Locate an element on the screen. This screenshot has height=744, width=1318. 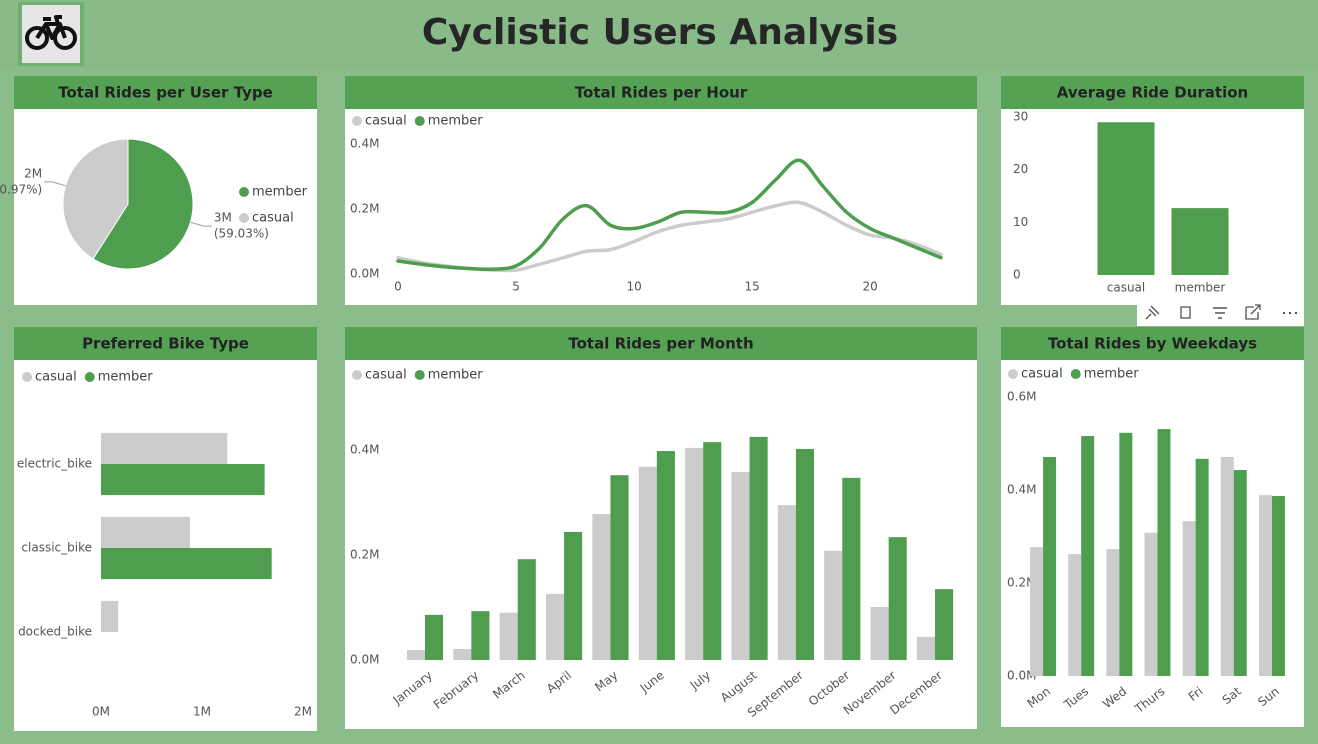
y-tick-label: 20 is located at coordinates (1020, 169).